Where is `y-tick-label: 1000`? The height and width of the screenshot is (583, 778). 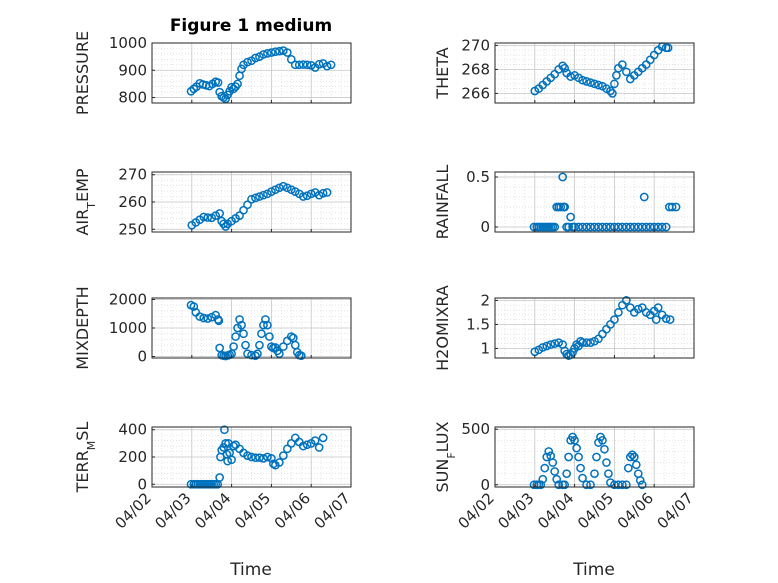 y-tick-label: 1000 is located at coordinates (128, 43).